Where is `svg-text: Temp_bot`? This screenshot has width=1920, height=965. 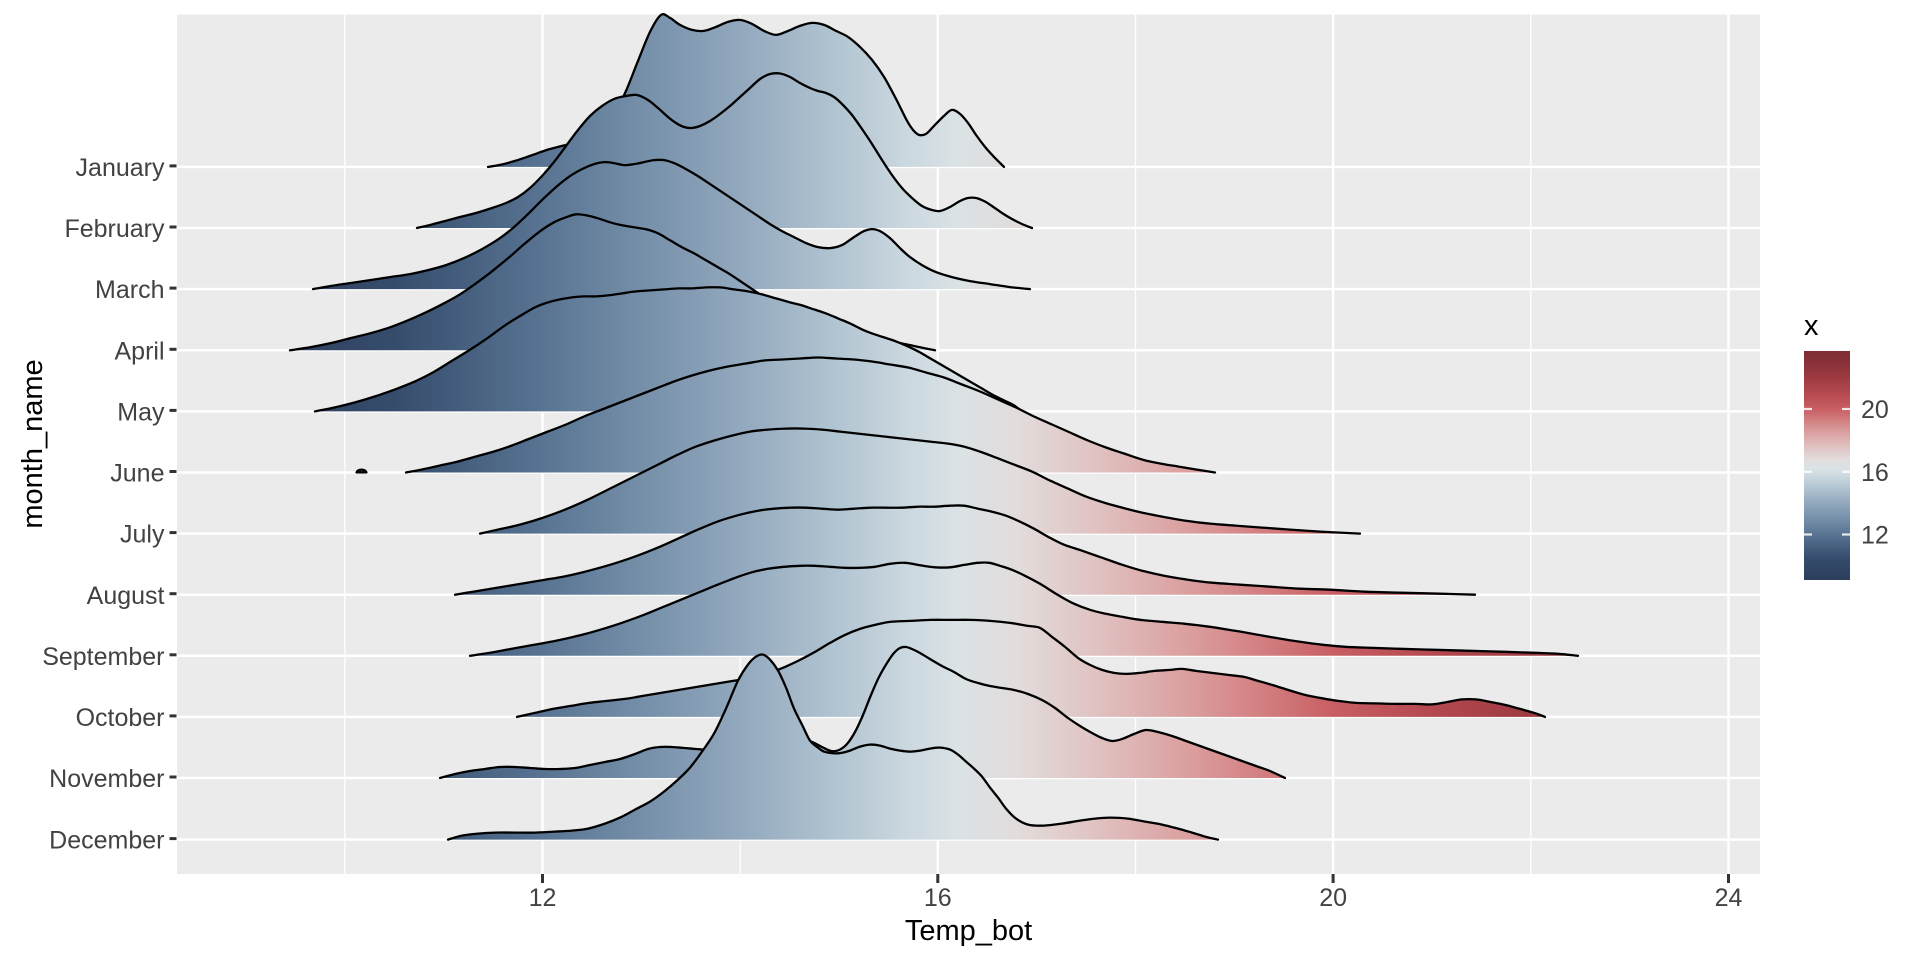
svg-text: Temp_bot is located at coordinates (968, 931).